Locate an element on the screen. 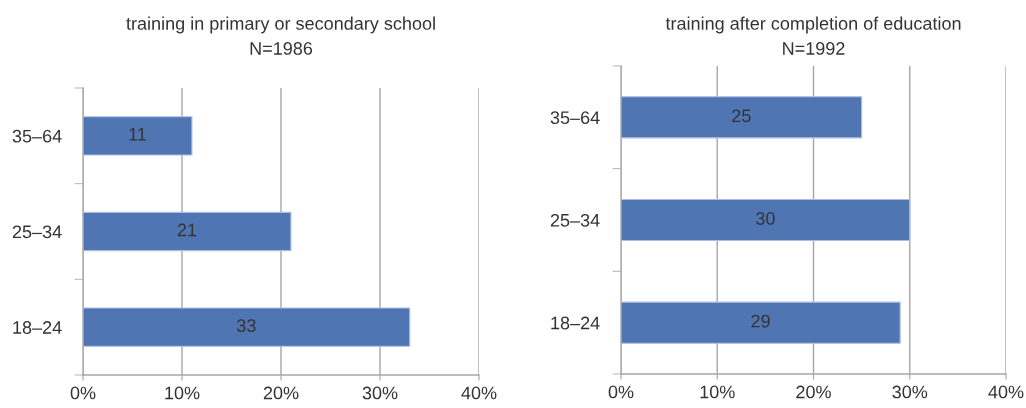 The height and width of the screenshot is (408, 1026). data-label: 21 is located at coordinates (187, 230).